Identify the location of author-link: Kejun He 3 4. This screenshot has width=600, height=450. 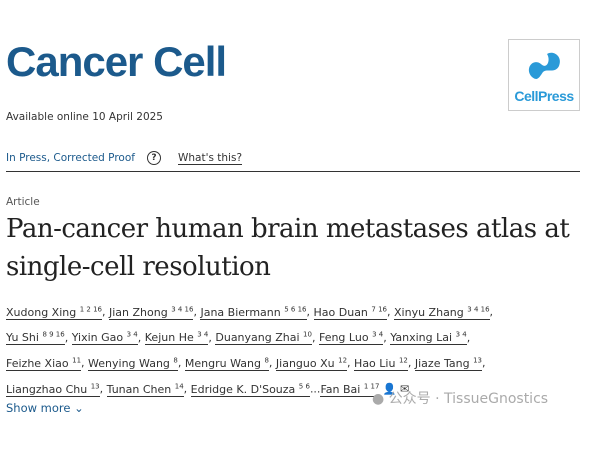
(176, 338).